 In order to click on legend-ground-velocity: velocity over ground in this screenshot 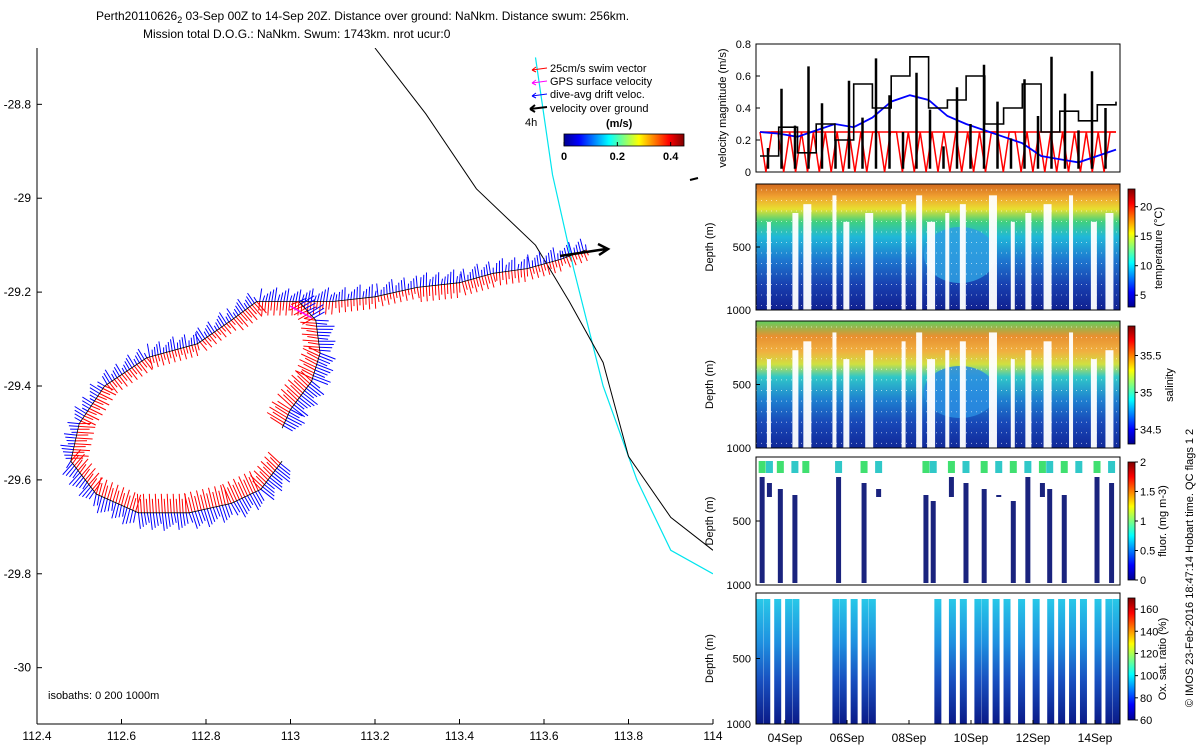, I will do `click(588, 109)`.